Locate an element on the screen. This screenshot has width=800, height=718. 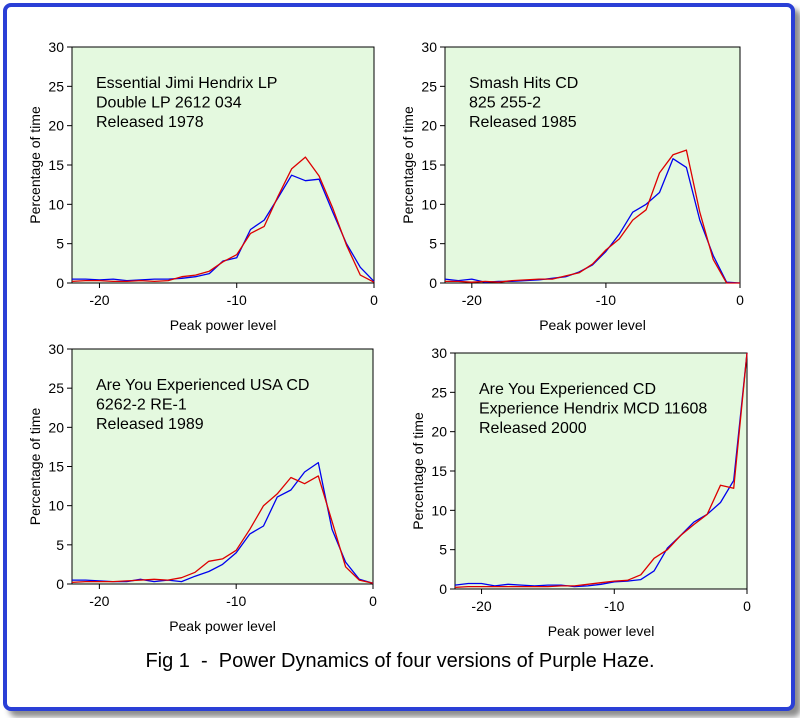
annotation-line: Smash Hits CD is located at coordinates (523, 83).